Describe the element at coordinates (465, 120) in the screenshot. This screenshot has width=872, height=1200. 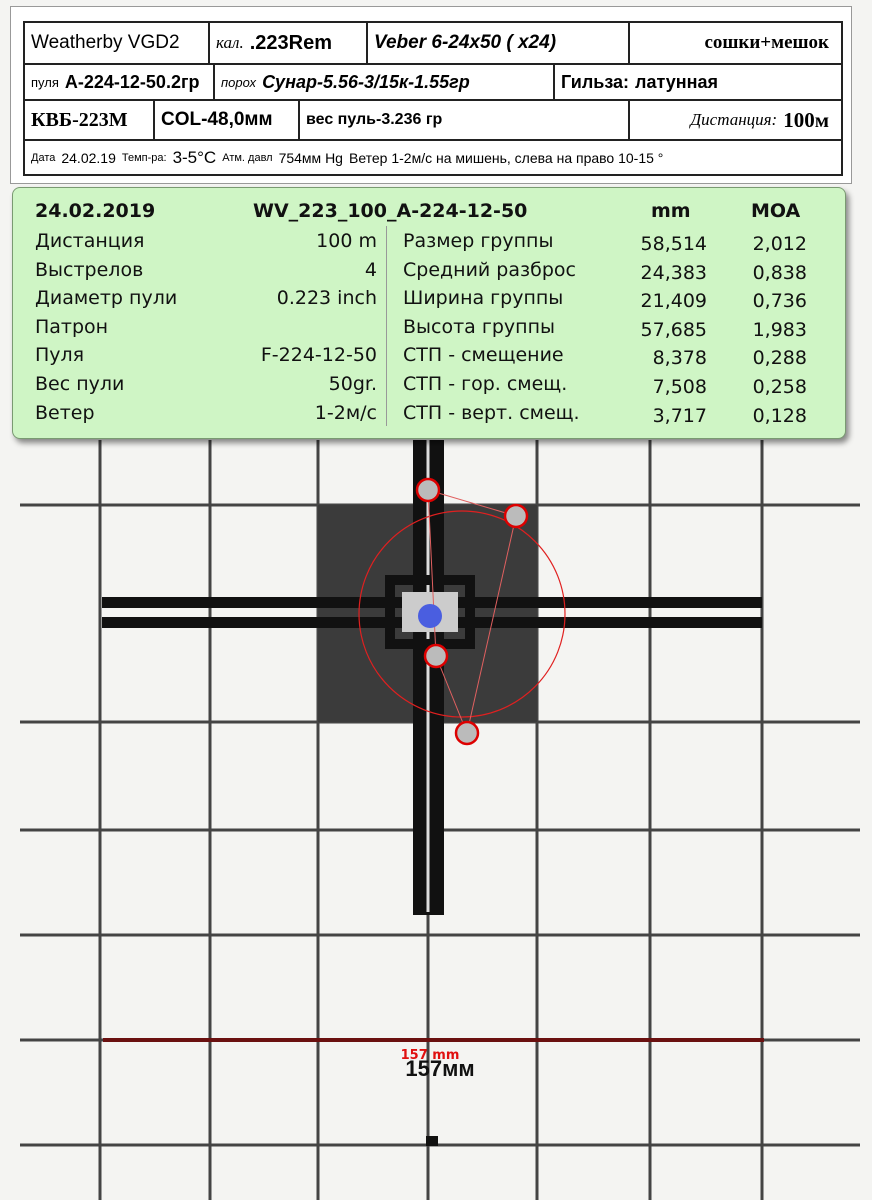
I see `header-cell: вес пуль-3.236 гр` at that location.